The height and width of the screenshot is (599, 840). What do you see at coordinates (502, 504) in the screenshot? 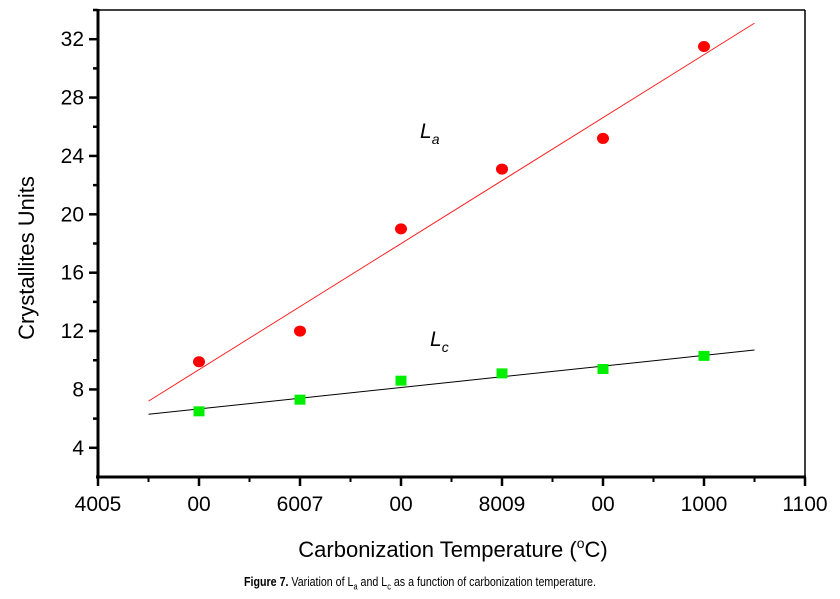
I see `x-tick-label: 8009` at bounding box center [502, 504].